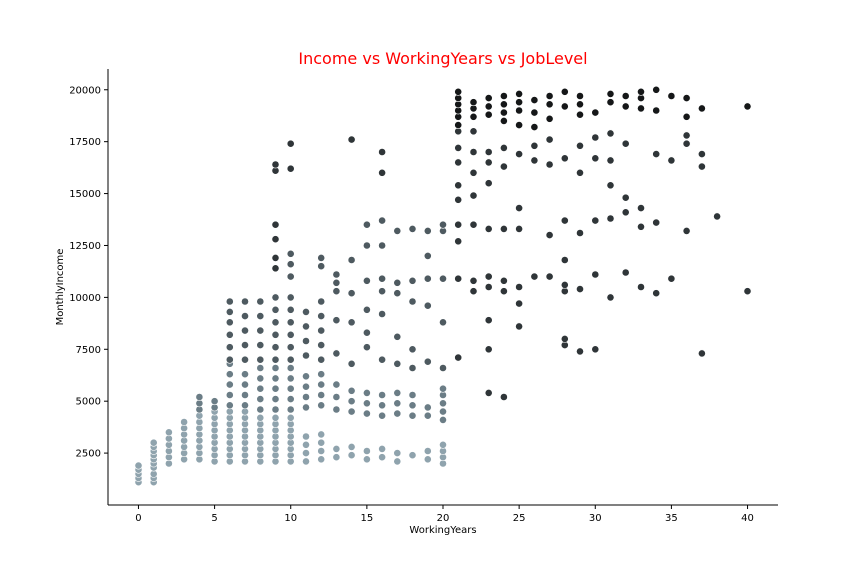 The image size is (864, 576). I want to click on x-axis-label: WorkingYears, so click(442, 530).